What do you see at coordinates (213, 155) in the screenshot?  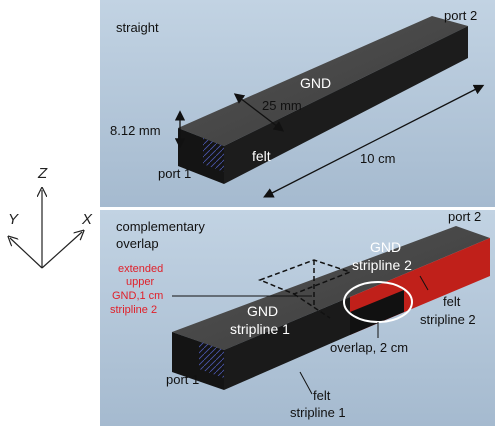 I see `straight-block-felt-hatch` at bounding box center [213, 155].